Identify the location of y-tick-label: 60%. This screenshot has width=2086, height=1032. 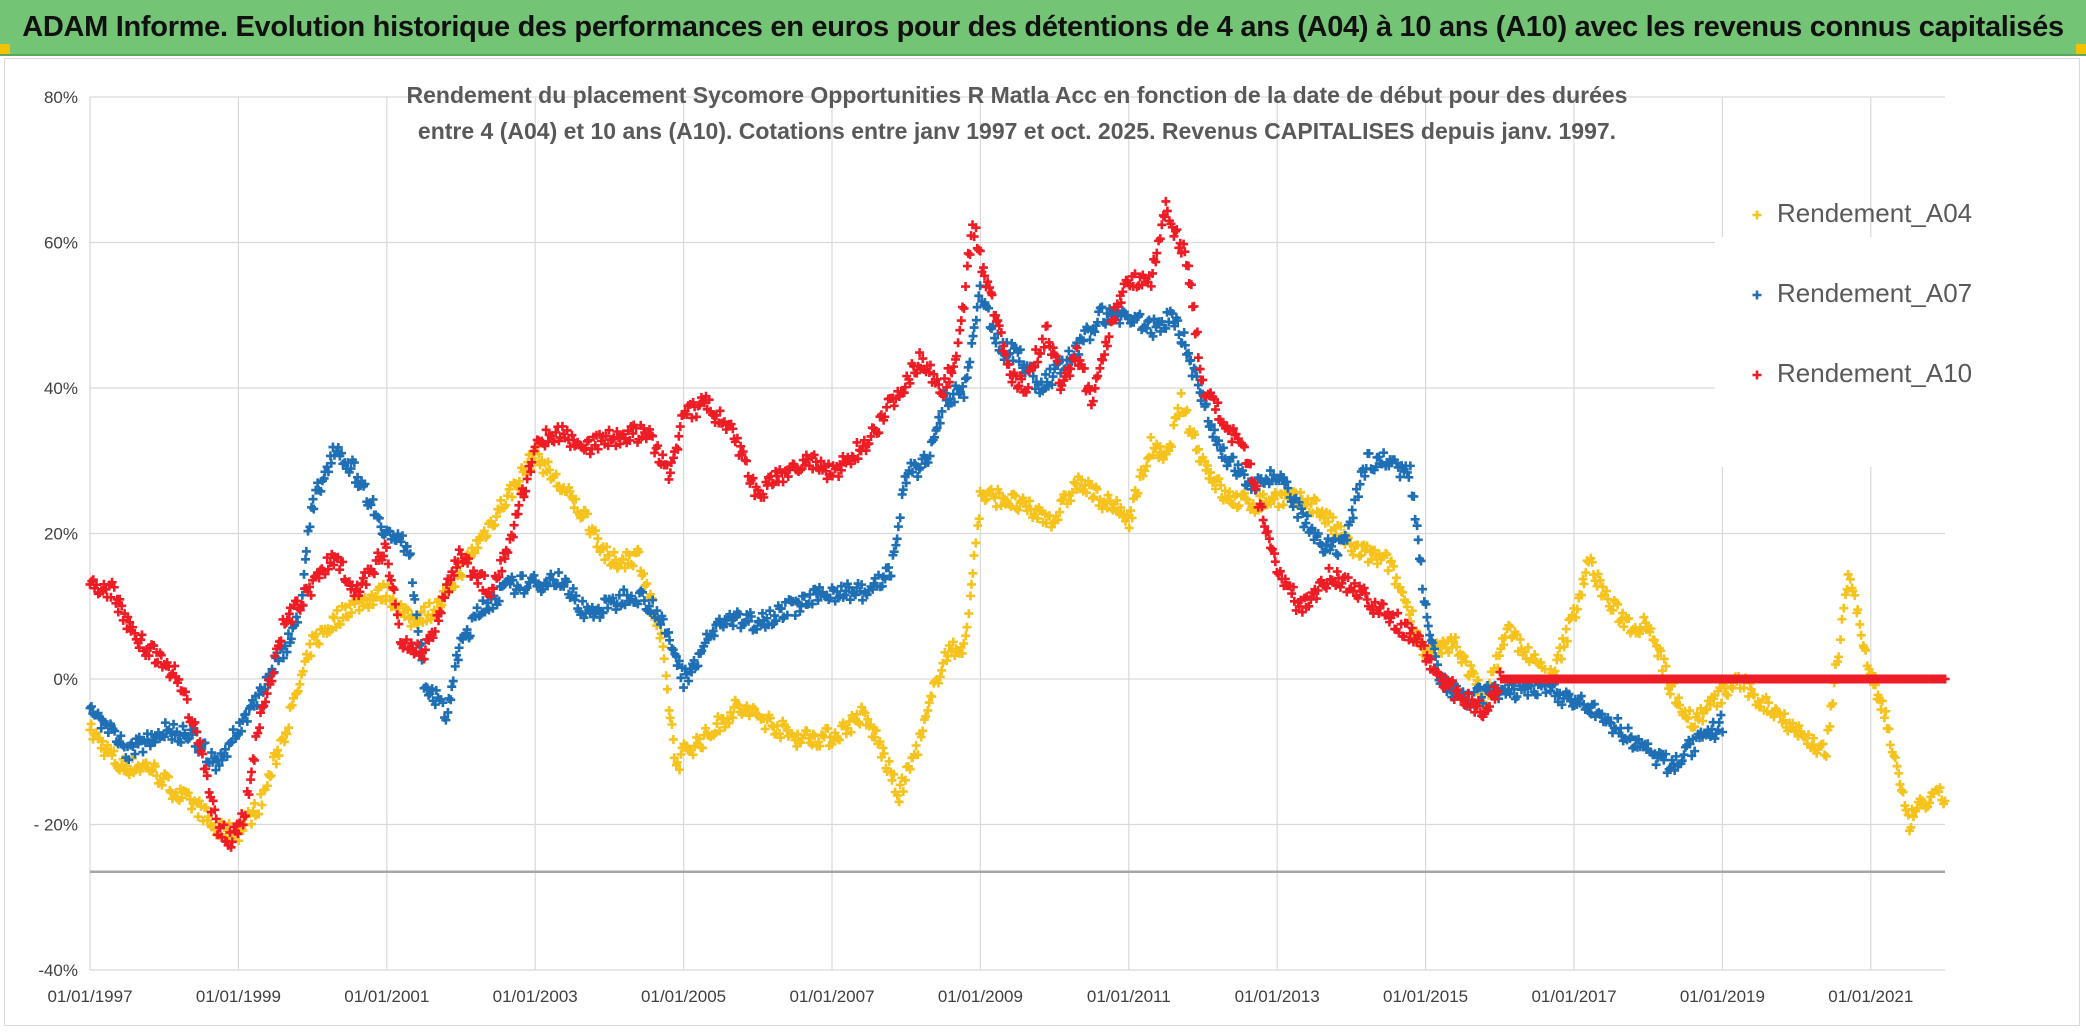
(61, 243).